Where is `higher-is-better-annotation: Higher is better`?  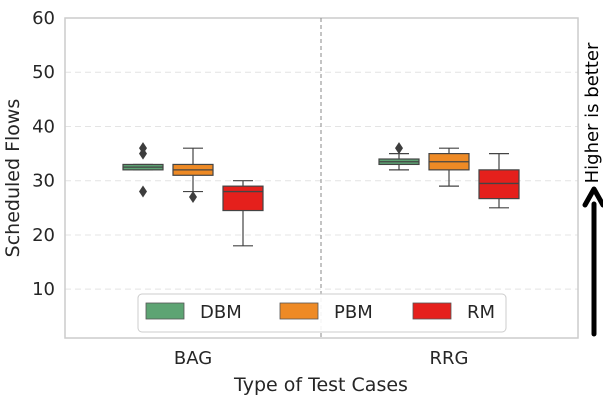 higher-is-better-annotation: Higher is better is located at coordinates (592, 112).